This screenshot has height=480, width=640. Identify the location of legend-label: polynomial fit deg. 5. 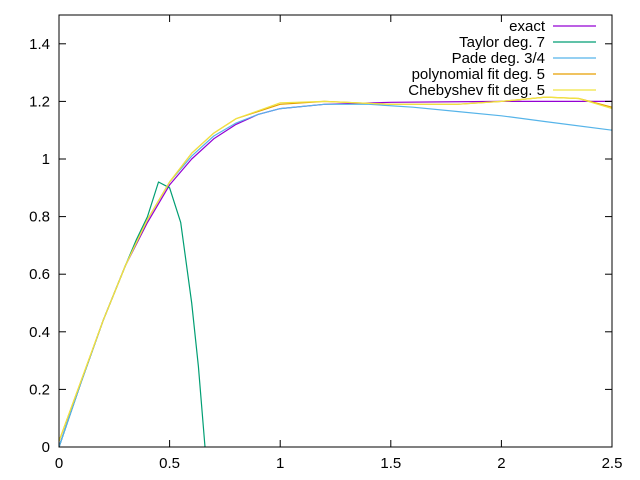
(478, 74).